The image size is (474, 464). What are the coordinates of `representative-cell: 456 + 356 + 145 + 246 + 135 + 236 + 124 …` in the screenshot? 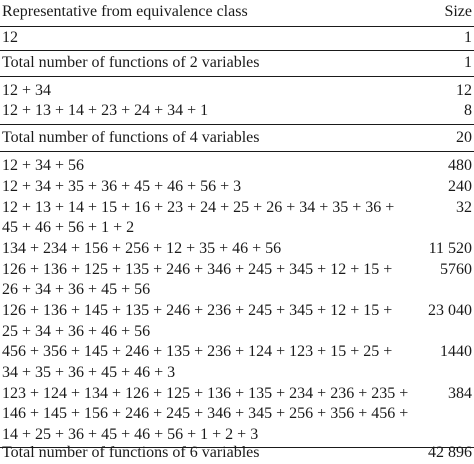 It's located at (197, 351).